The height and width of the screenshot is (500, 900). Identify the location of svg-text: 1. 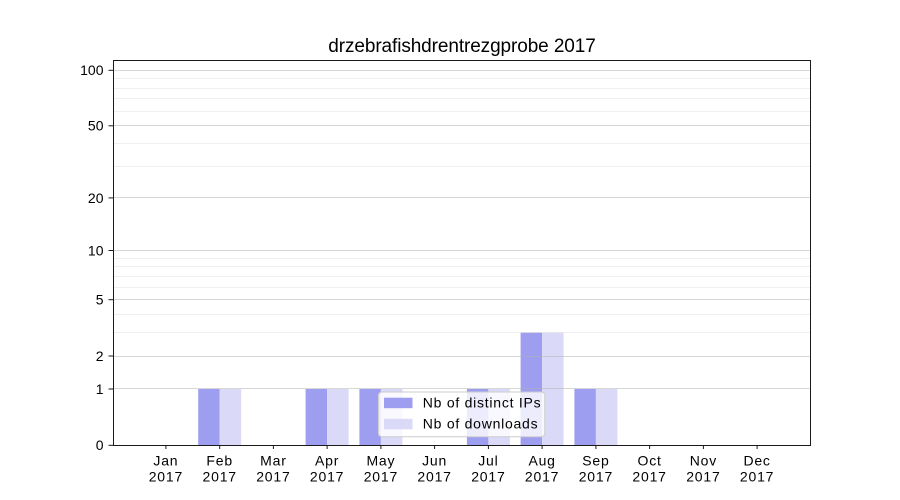
(100, 389).